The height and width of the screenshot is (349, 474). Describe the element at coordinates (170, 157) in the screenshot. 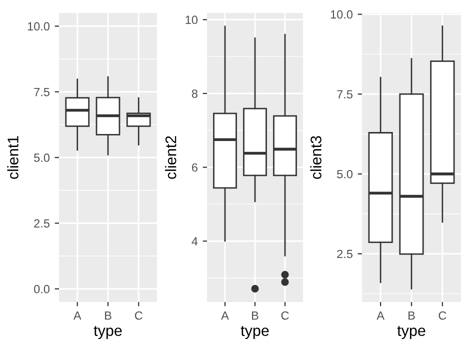

I see `y-axis-title: client2` at that location.